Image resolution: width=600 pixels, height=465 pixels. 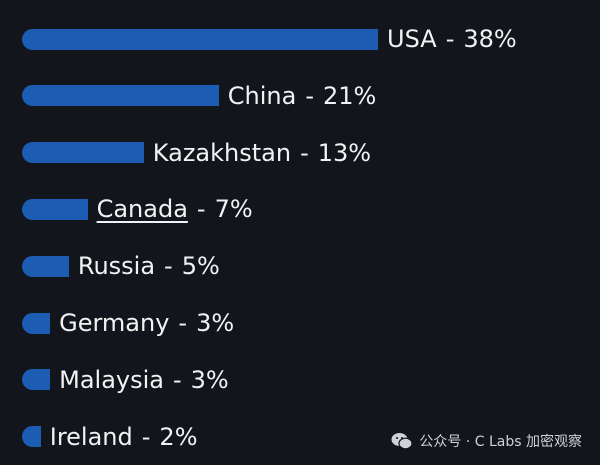 I want to click on bar-row: Kazakhstan -13%, so click(x=196, y=153).